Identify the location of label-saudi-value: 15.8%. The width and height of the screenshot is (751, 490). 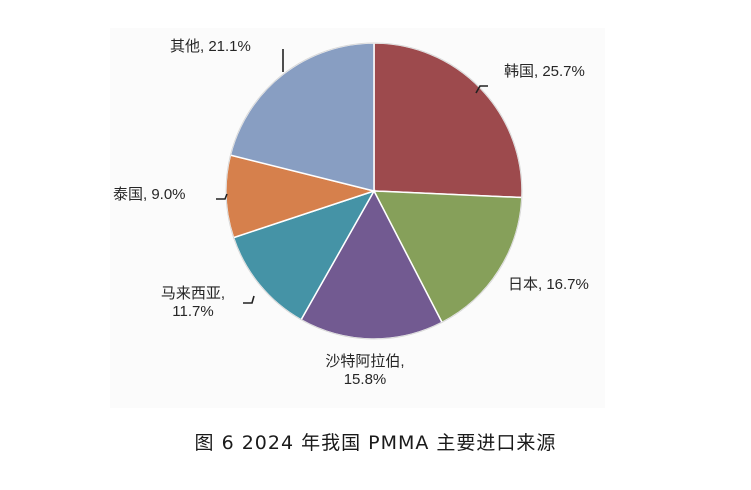
(365, 379).